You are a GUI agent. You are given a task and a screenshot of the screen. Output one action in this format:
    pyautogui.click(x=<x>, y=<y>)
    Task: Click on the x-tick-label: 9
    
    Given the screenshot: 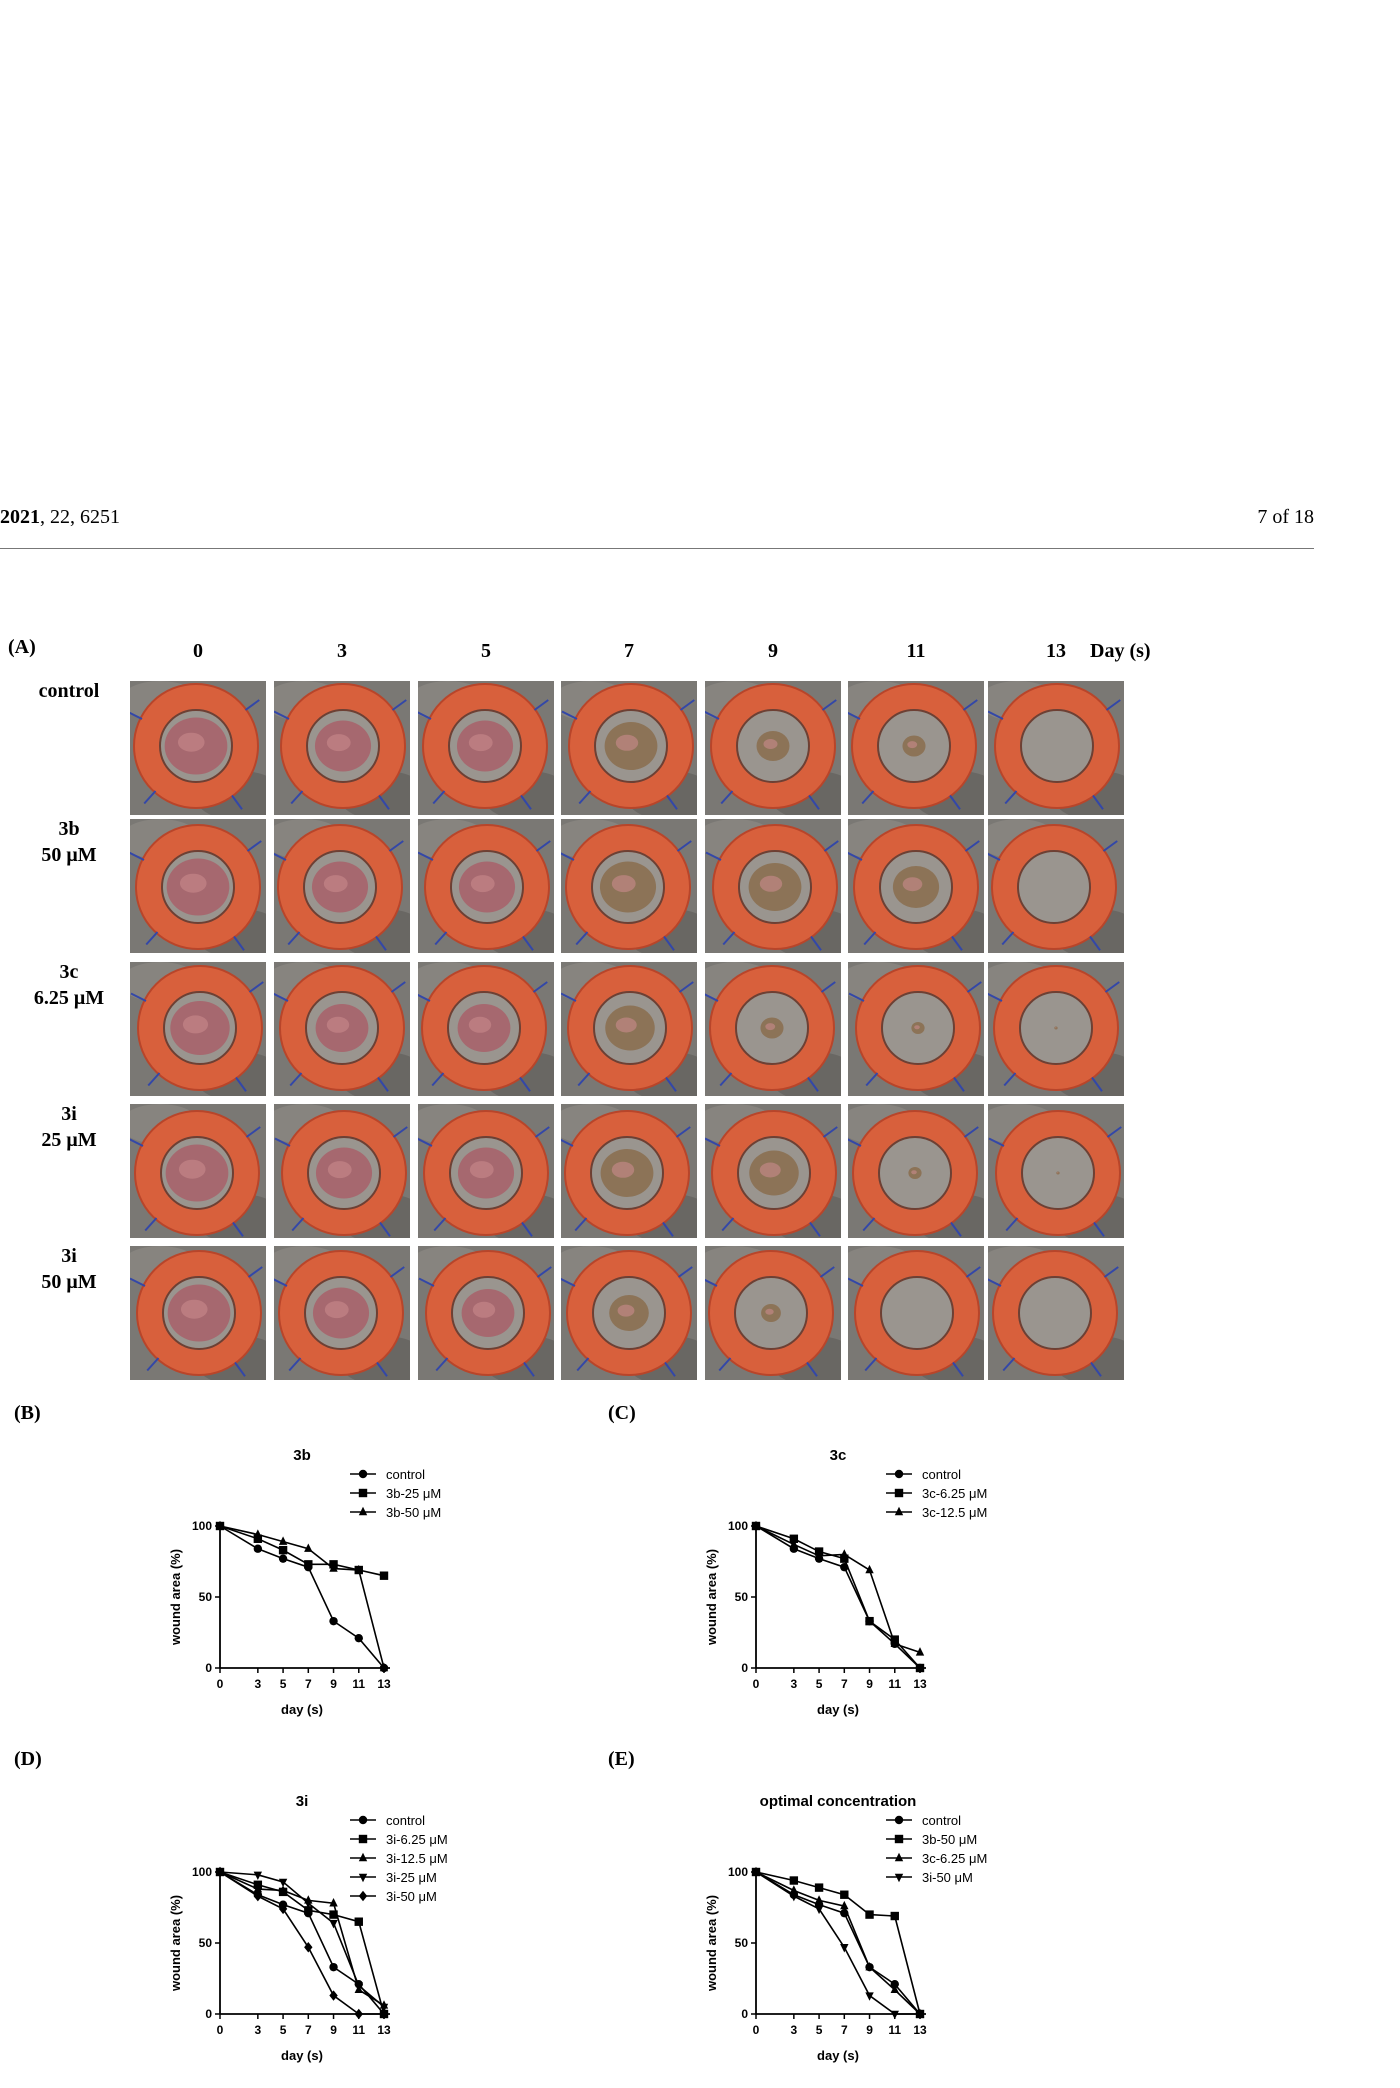 What is the action you would take?
    pyautogui.click(x=869, y=1684)
    